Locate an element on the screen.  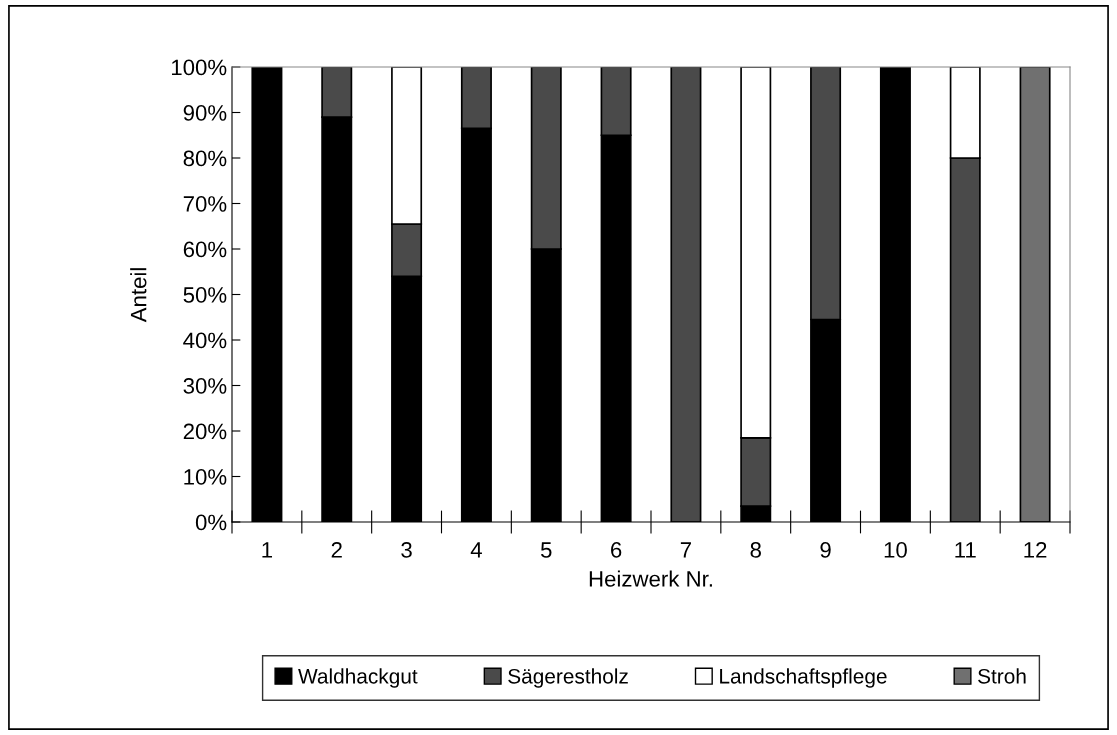
x-tick-label: 9 is located at coordinates (825, 550).